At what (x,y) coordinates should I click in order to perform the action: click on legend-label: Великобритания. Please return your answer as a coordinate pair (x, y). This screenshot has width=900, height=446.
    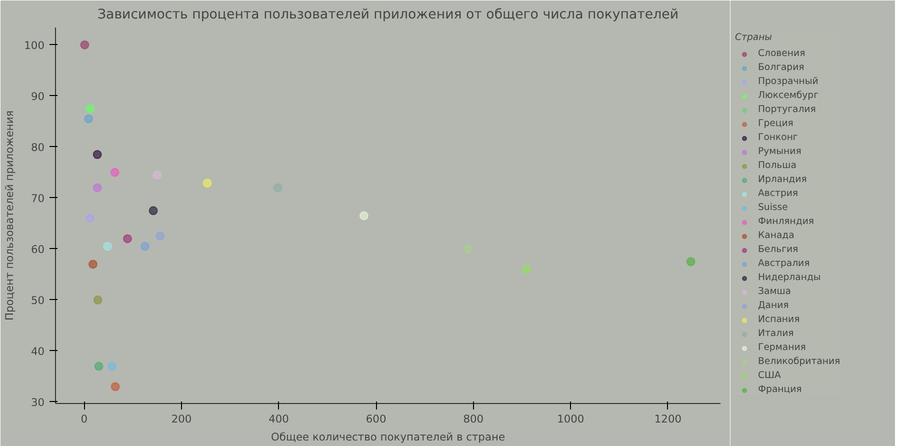
    Looking at the image, I should click on (799, 361).